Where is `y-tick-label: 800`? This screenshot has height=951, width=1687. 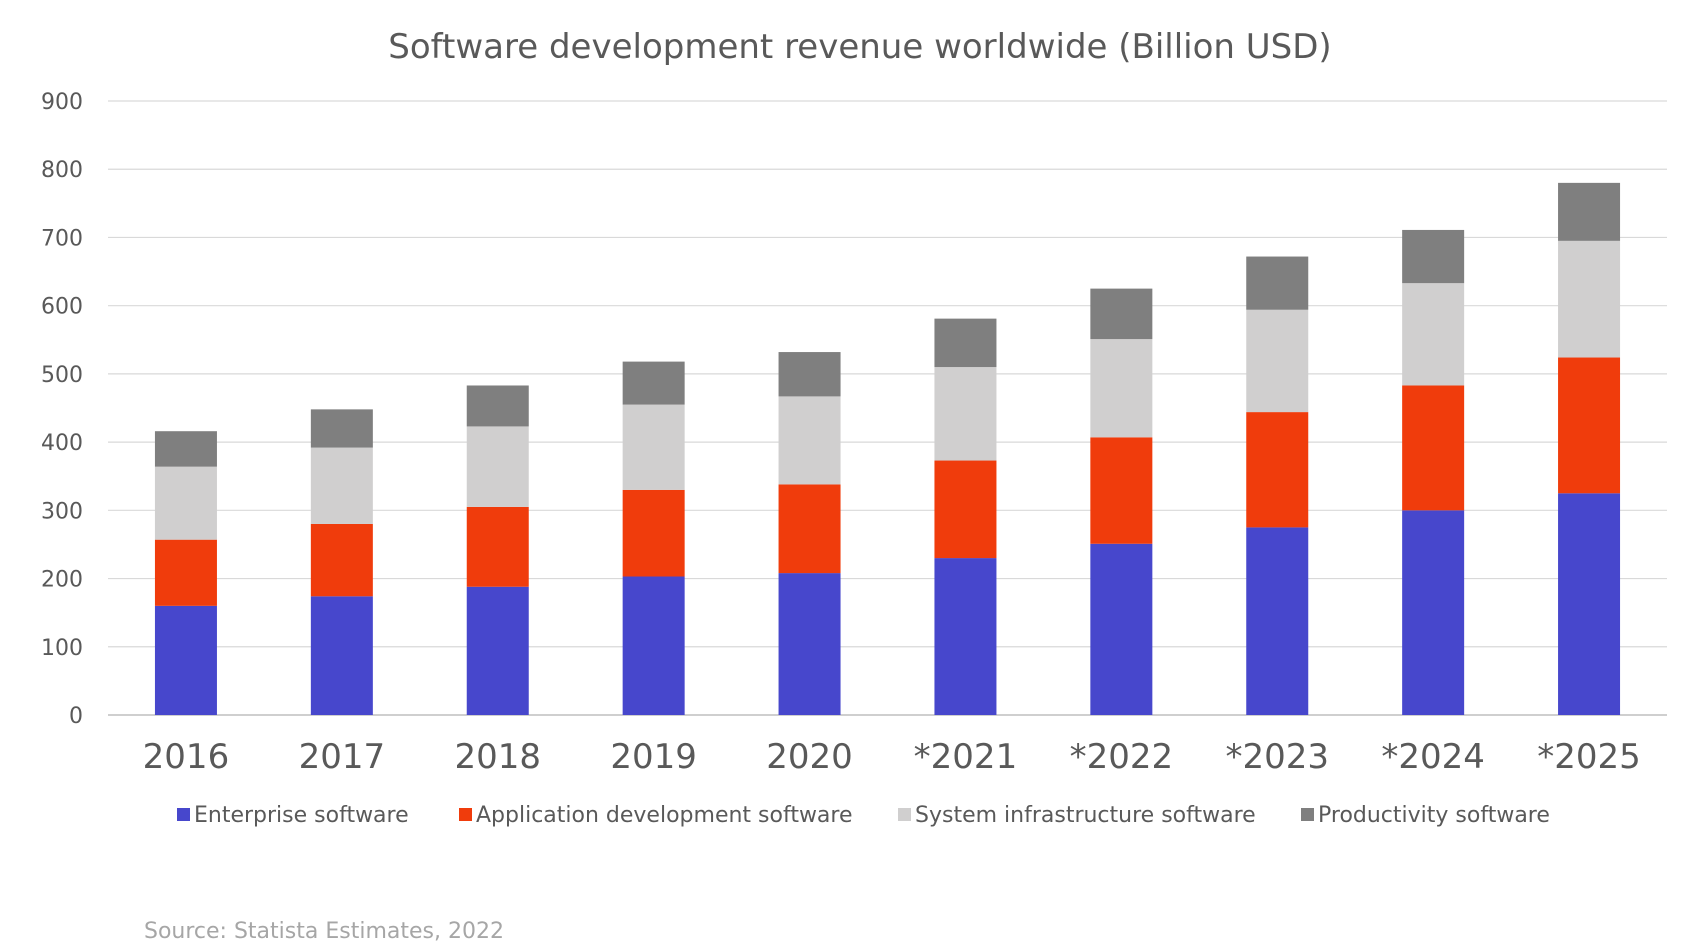 y-tick-label: 800 is located at coordinates (62, 170).